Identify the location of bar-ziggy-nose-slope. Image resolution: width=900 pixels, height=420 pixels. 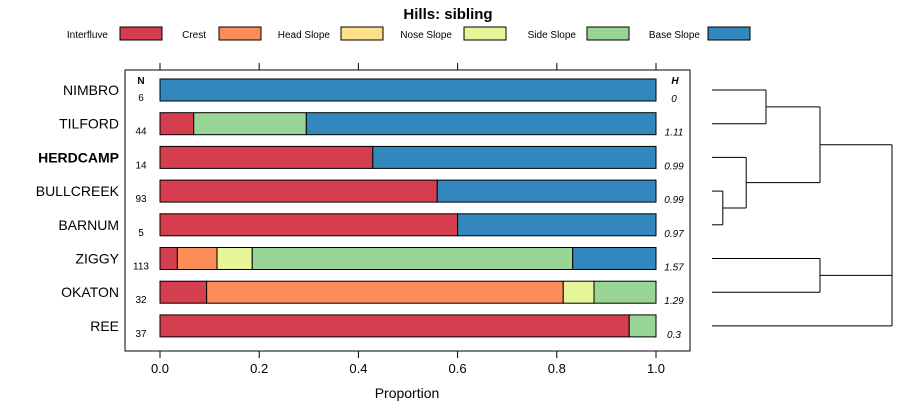
(234, 258).